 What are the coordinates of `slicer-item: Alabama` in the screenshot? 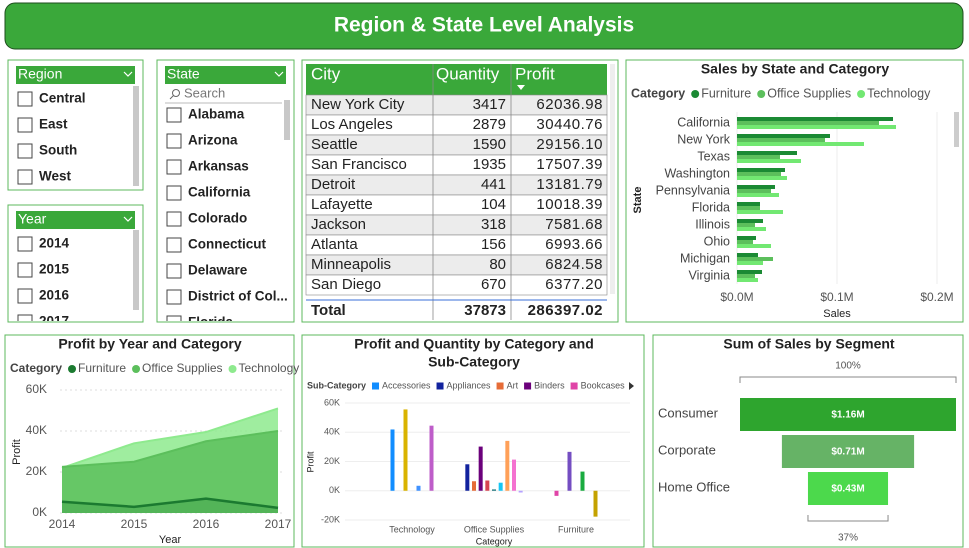 It's located at (216, 114).